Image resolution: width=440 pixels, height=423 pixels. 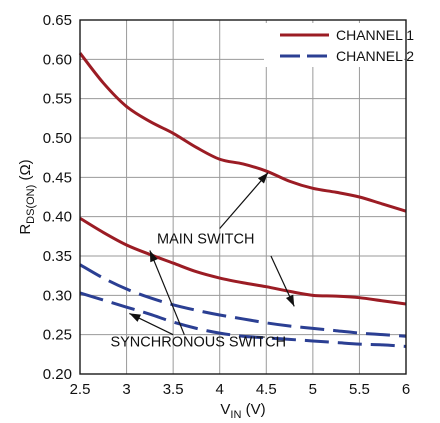 What do you see at coordinates (205, 239) in the screenshot?
I see `main-switch-label: MAIN SWITCH` at bounding box center [205, 239].